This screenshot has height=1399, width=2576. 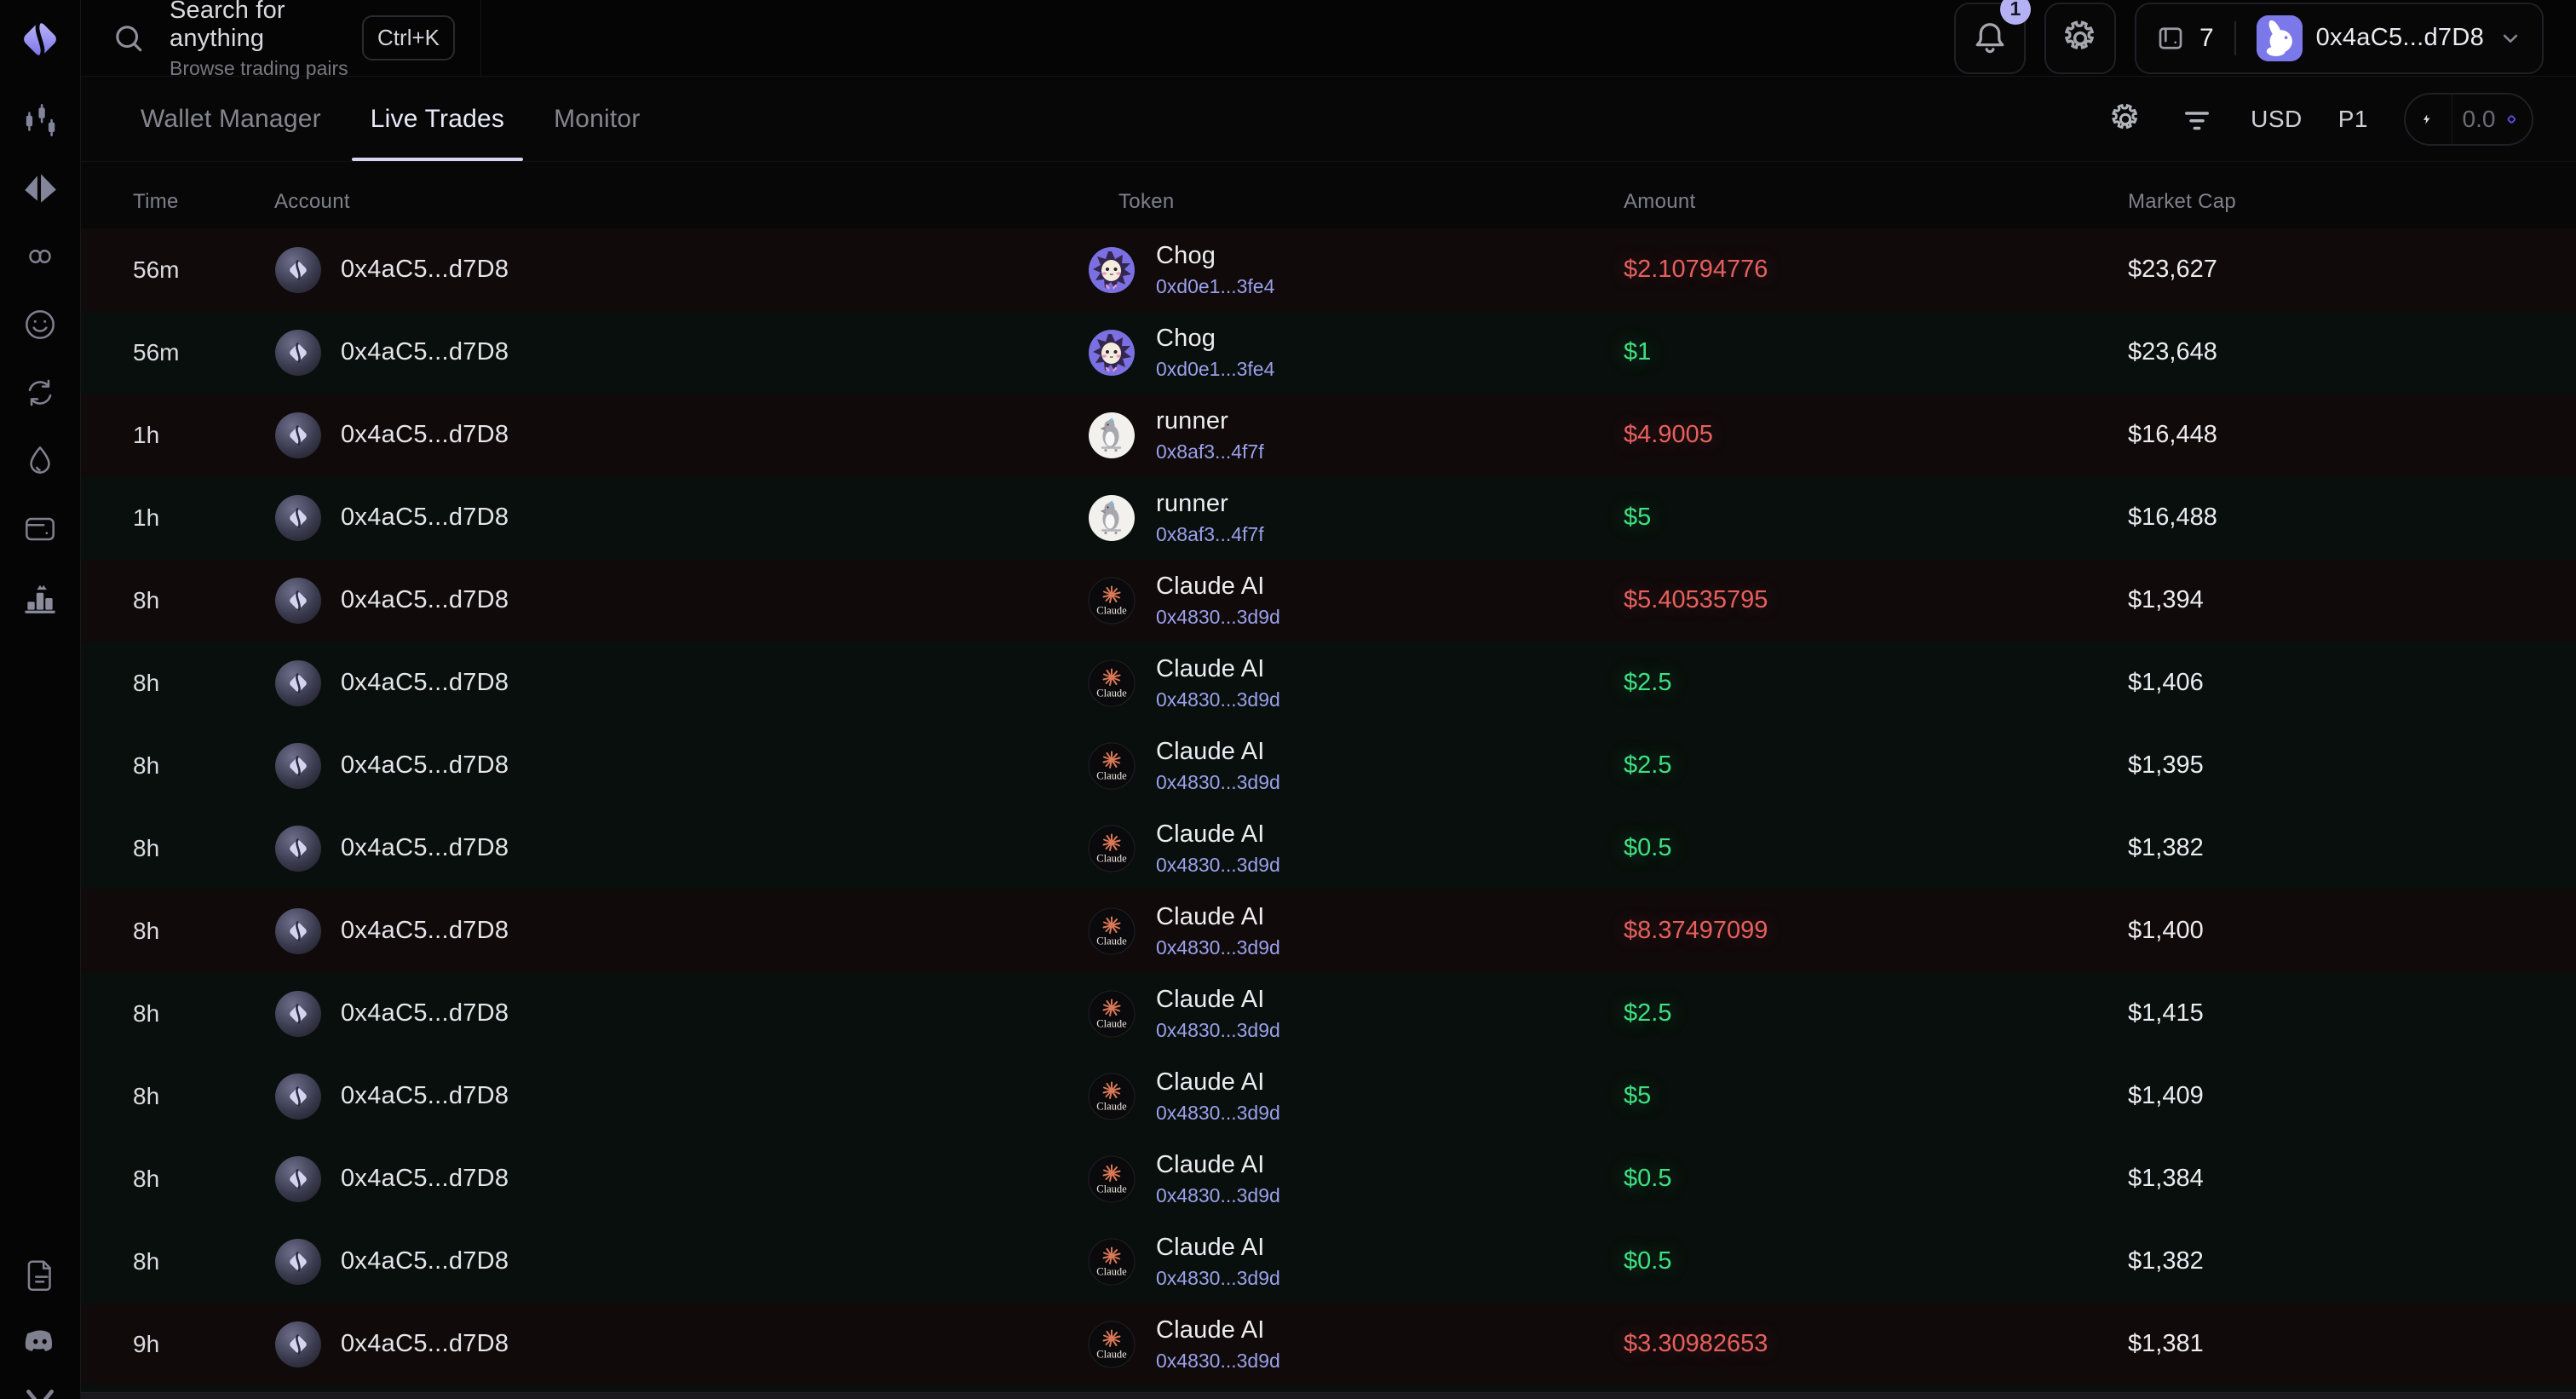 What do you see at coordinates (40, 529) in the screenshot?
I see `sidebar-item-wallet-card` at bounding box center [40, 529].